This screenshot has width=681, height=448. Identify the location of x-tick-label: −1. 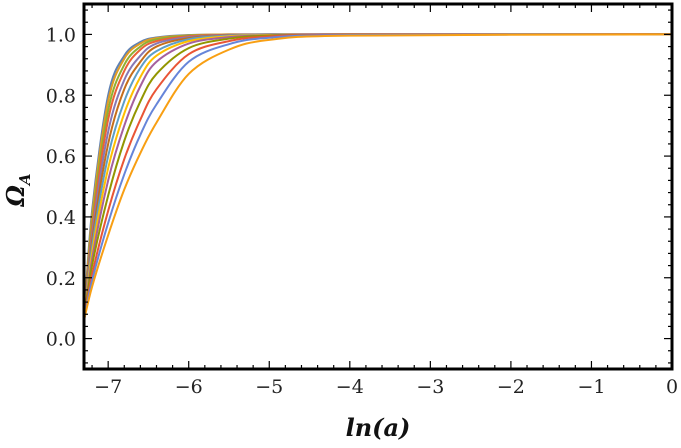
(591, 387).